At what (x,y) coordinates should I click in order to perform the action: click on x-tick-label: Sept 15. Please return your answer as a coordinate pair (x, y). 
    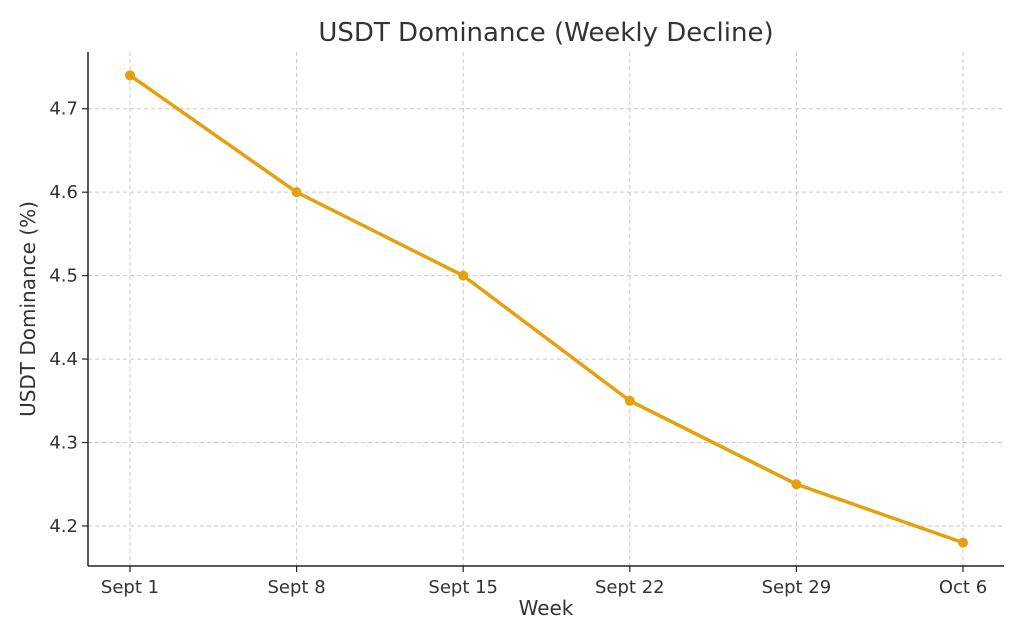
    Looking at the image, I should click on (463, 587).